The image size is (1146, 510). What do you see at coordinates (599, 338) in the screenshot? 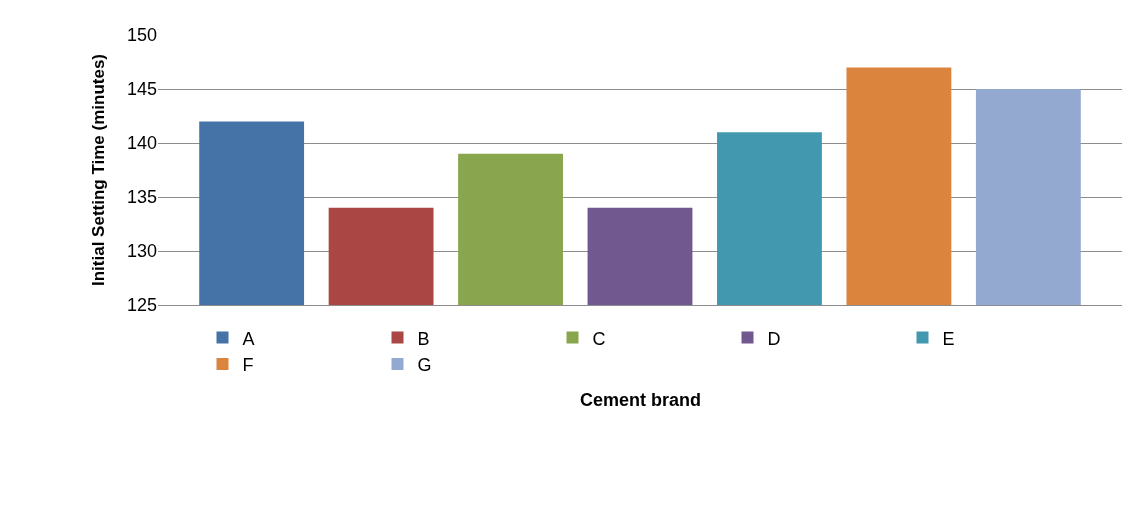
I see `legend-label: C` at bounding box center [599, 338].